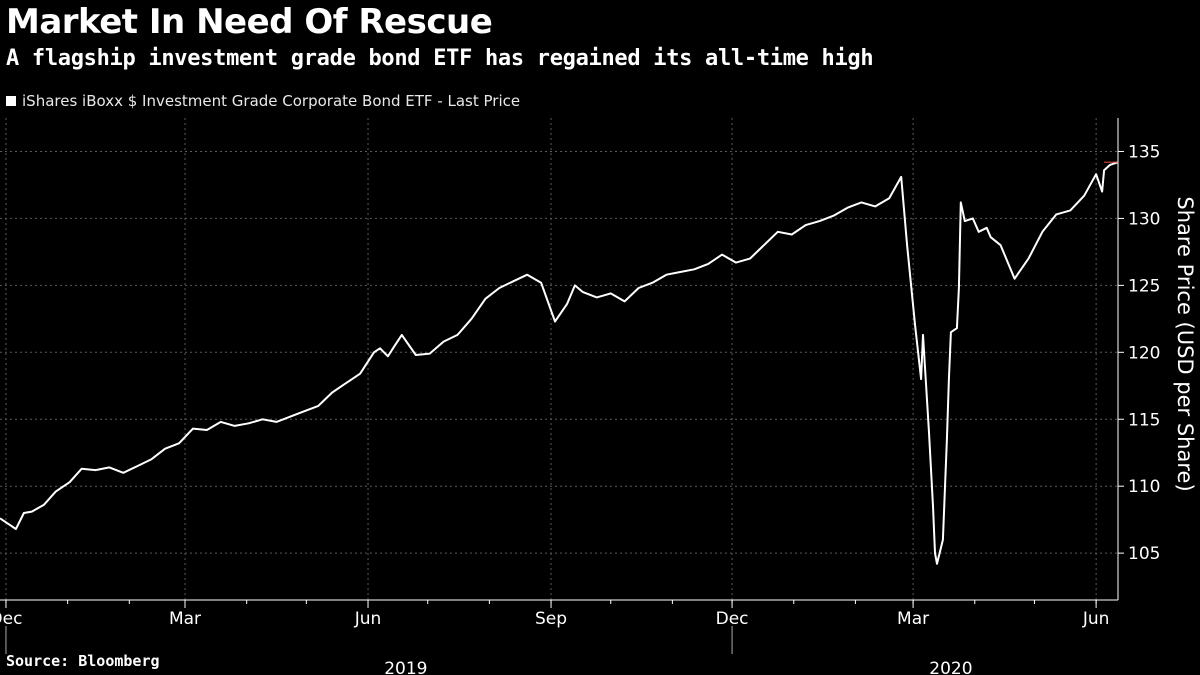 Image resolution: width=1200 pixels, height=675 pixels. Describe the element at coordinates (1144, 353) in the screenshot. I see `y-tick-label: 120` at that location.